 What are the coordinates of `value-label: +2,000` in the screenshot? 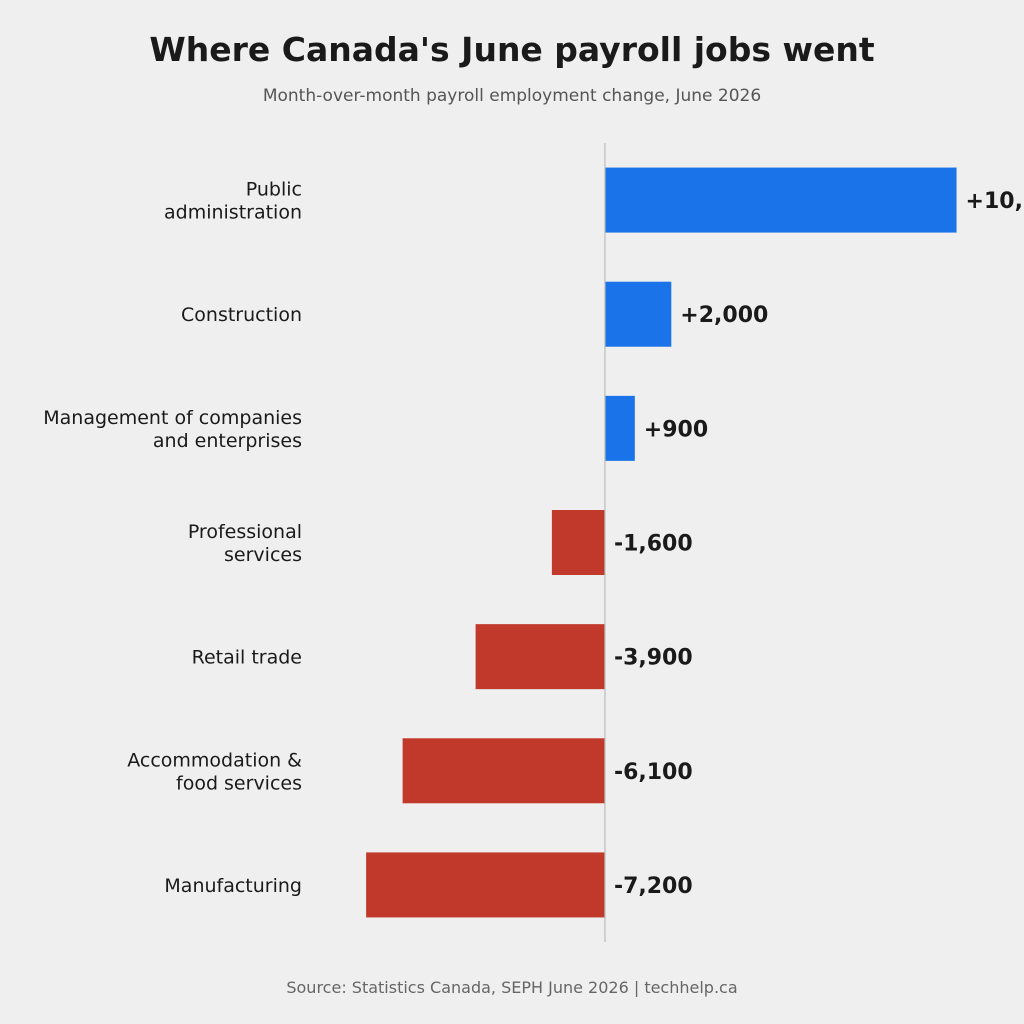 It's located at (724, 315).